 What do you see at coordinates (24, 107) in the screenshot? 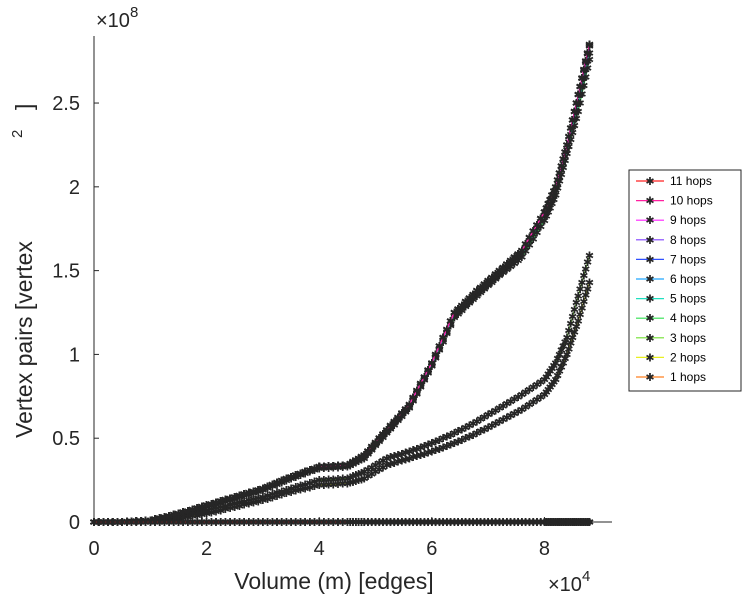
I see `y-axis-label-close: ]` at bounding box center [24, 107].